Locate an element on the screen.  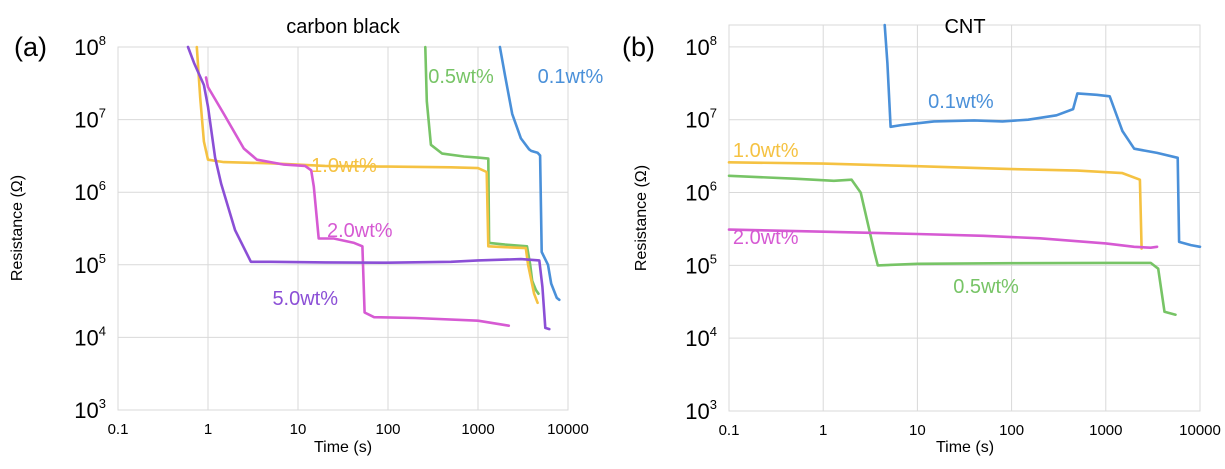
series-line-1.0wt% is located at coordinates (935, 205).